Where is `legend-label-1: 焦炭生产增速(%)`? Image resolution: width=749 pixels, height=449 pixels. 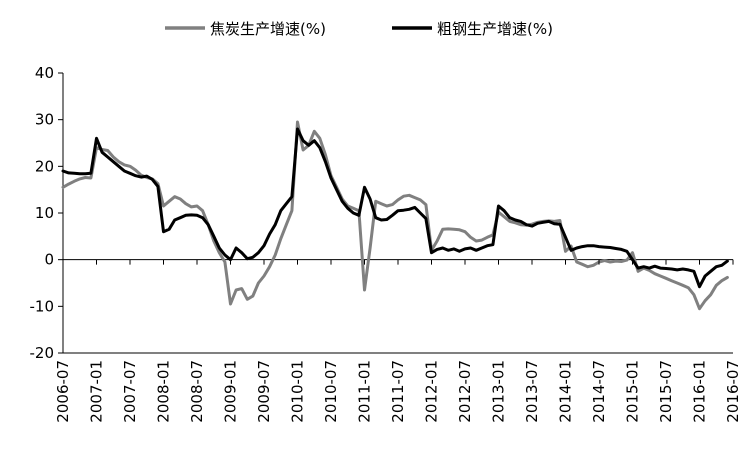 legend-label-1: 焦炭生产增速(%) is located at coordinates (268, 29).